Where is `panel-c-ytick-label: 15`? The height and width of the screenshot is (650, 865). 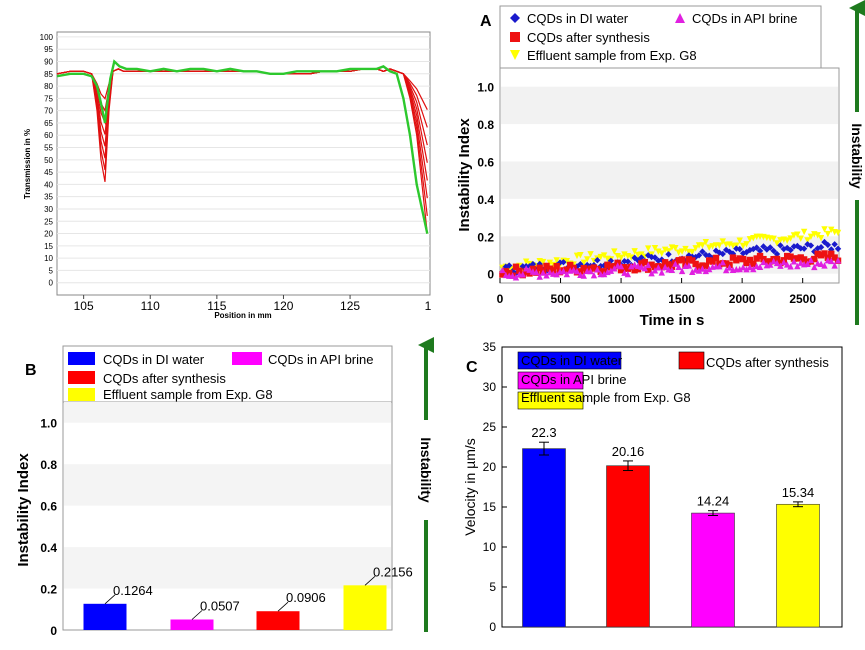 panel-c-ytick-label: 15 is located at coordinates (490, 507).